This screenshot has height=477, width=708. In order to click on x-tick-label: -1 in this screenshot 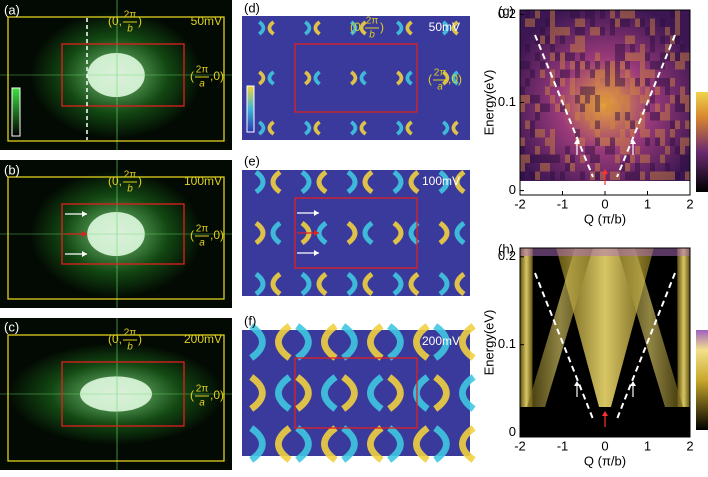, I will do `click(563, 445)`.